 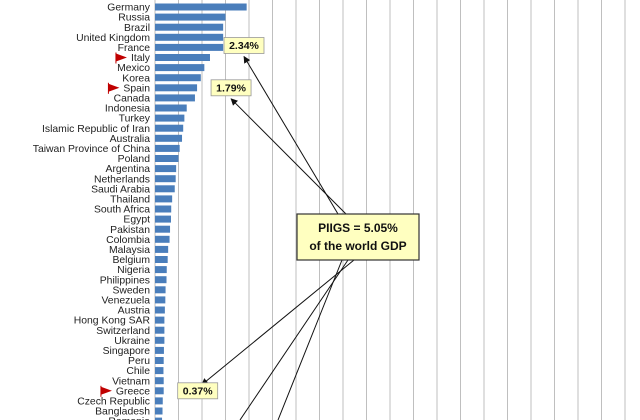 What do you see at coordinates (159, 371) in the screenshot?
I see `bar-chile` at bounding box center [159, 371].